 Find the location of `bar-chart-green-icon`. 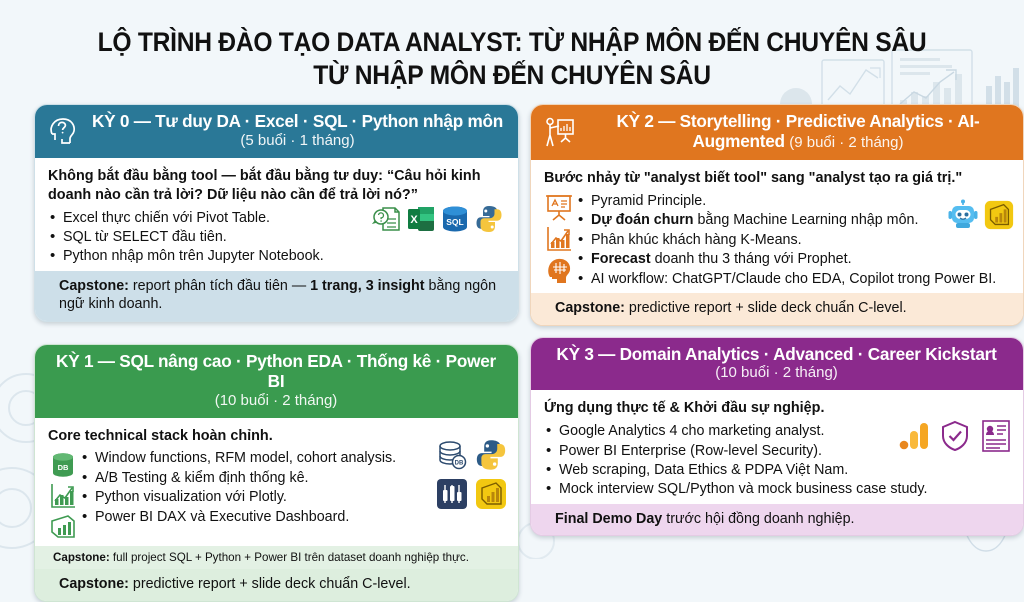

bar-chart-green-icon is located at coordinates (63, 496).